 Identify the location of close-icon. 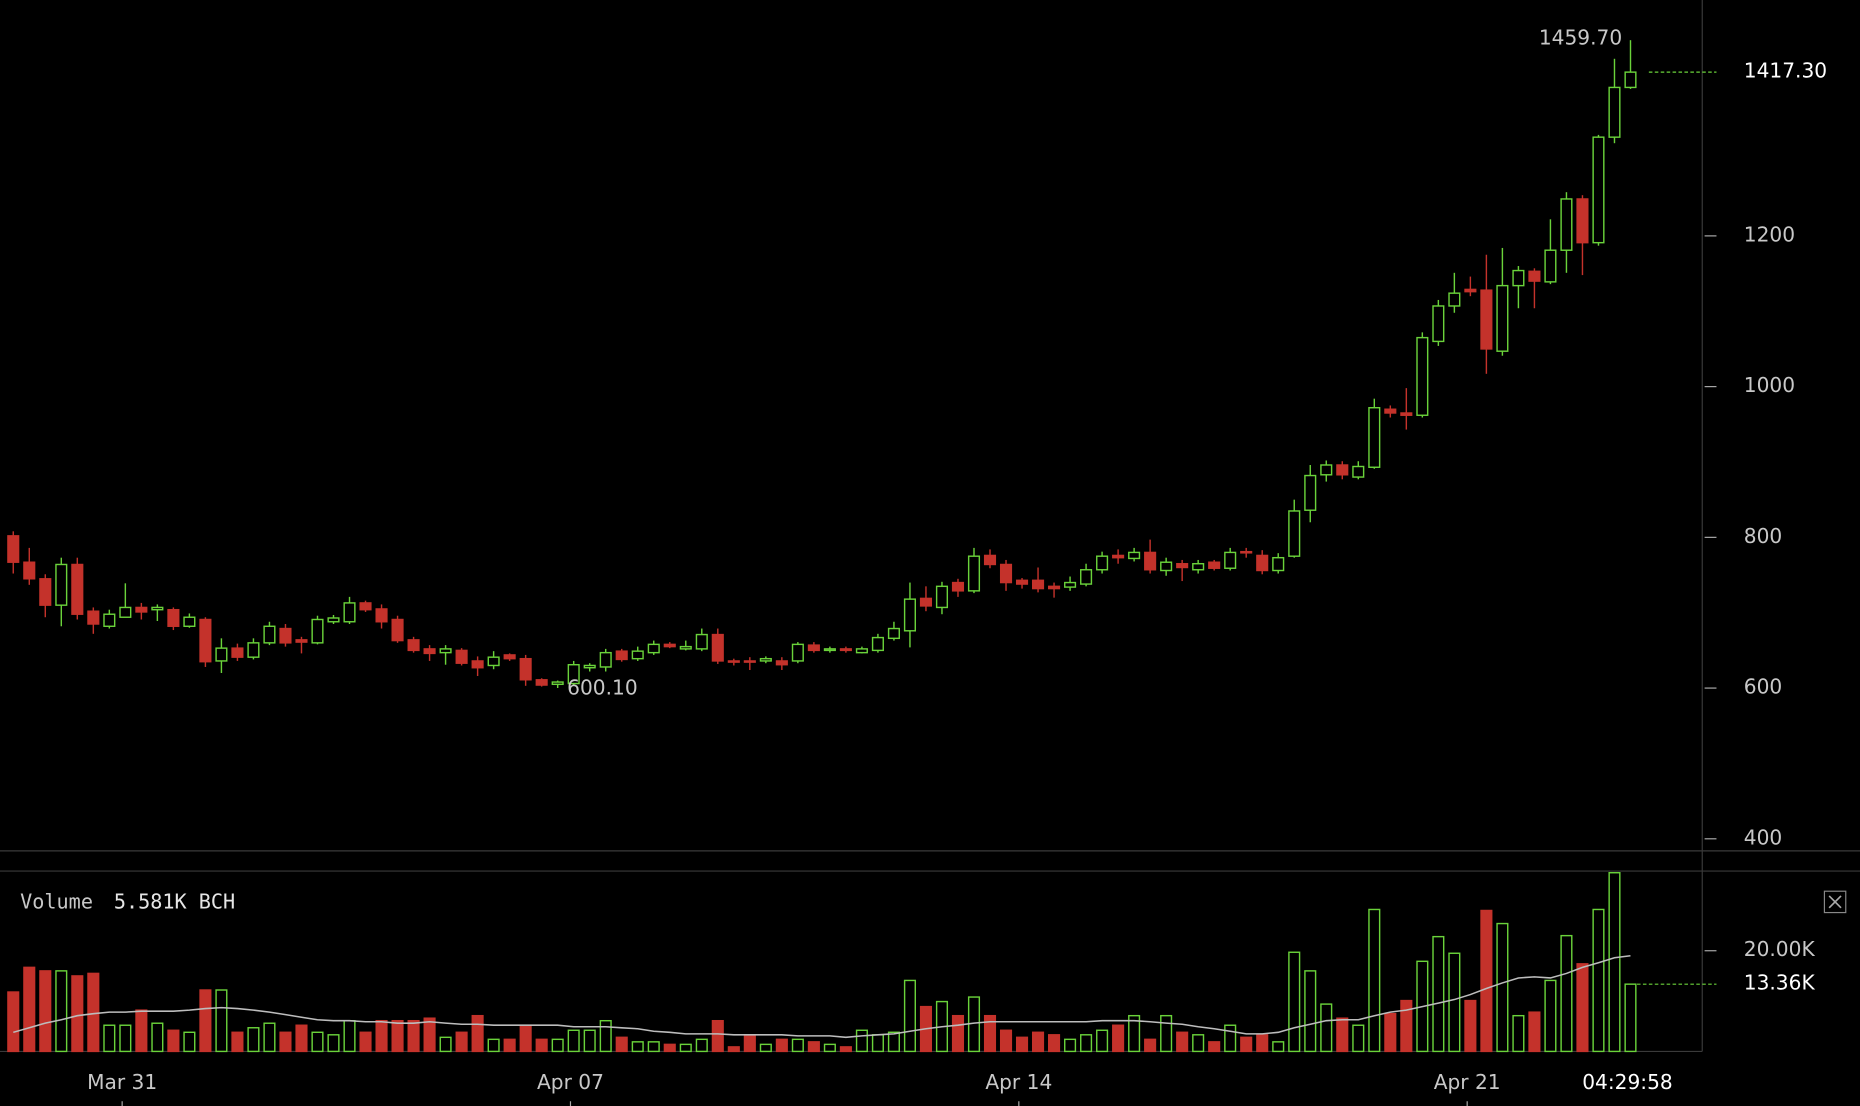
(1835, 902).